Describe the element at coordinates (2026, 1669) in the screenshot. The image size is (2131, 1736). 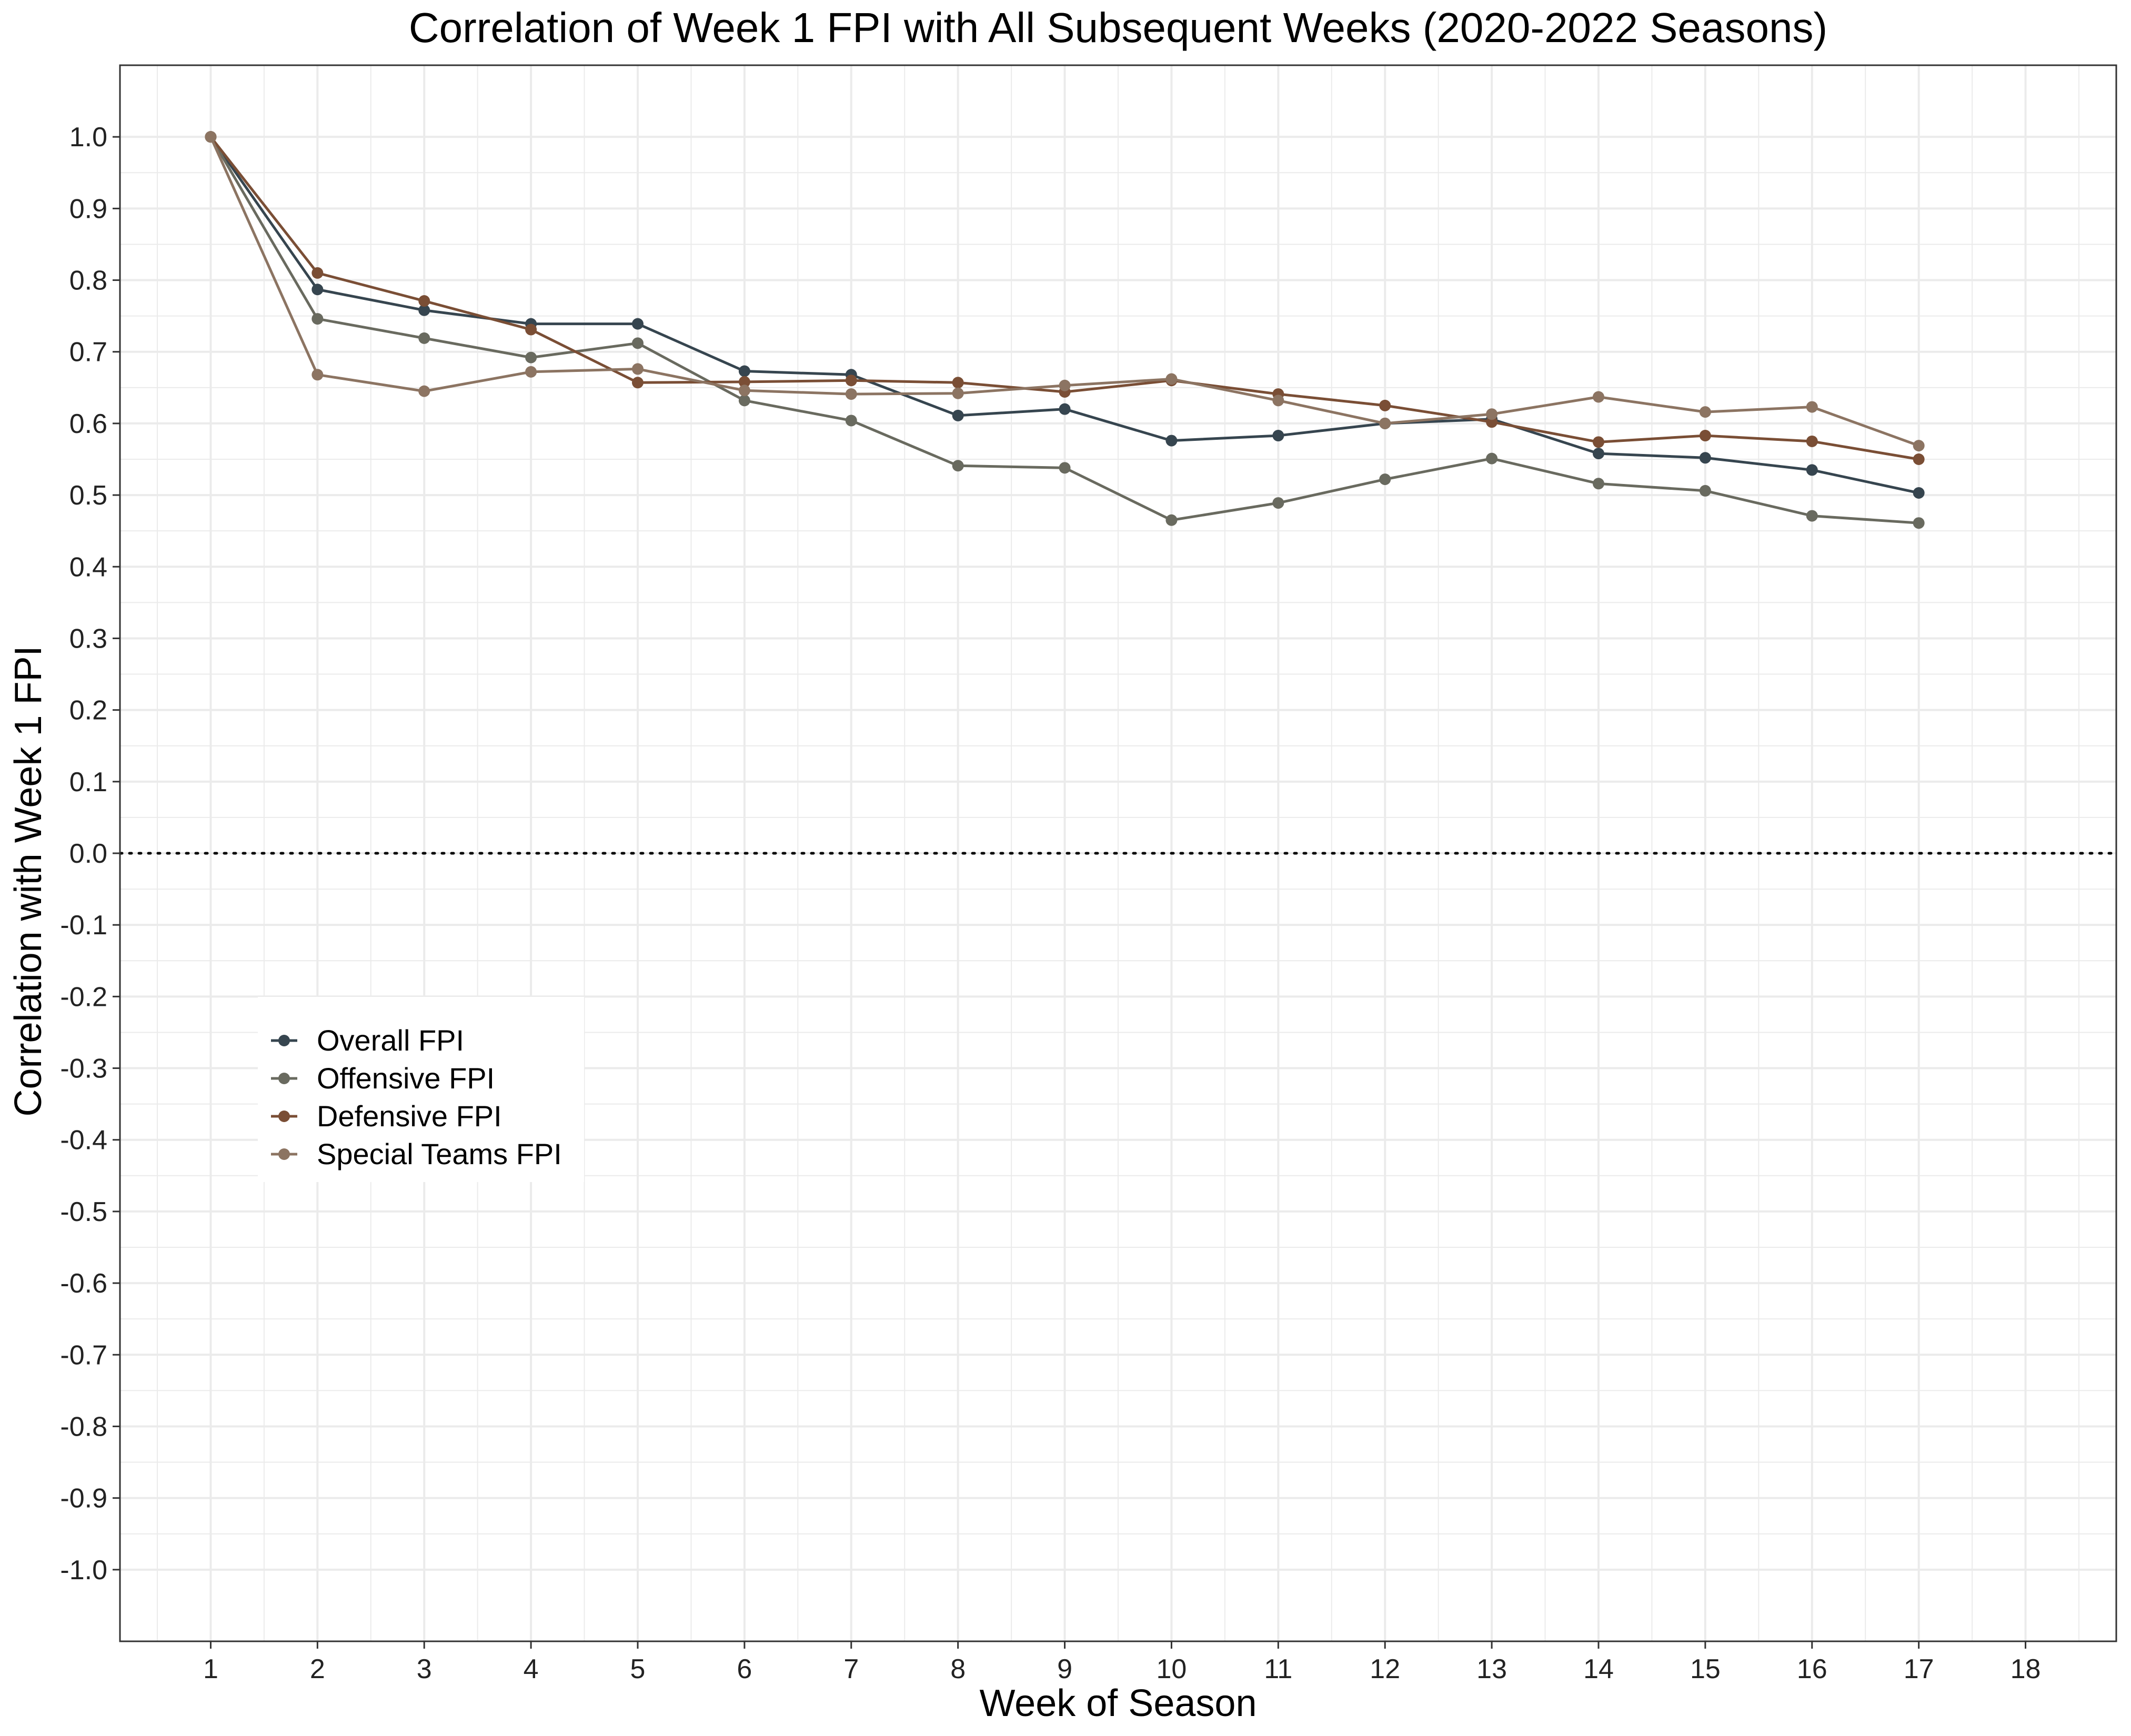
I see `x-tick-label: 18` at that location.